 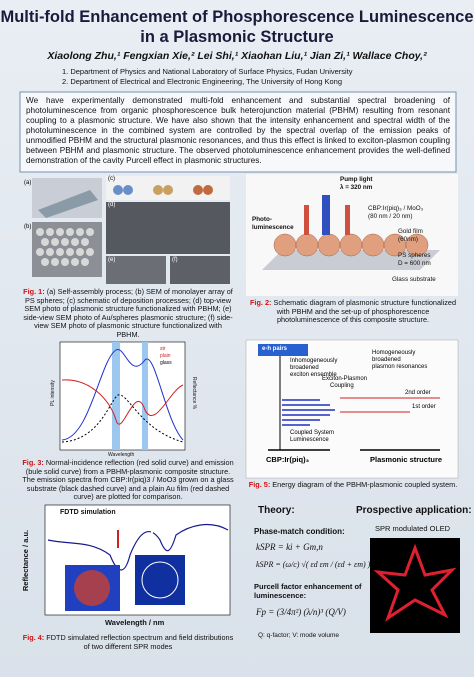 I want to click on legend-entry: glass, so click(x=166, y=363).